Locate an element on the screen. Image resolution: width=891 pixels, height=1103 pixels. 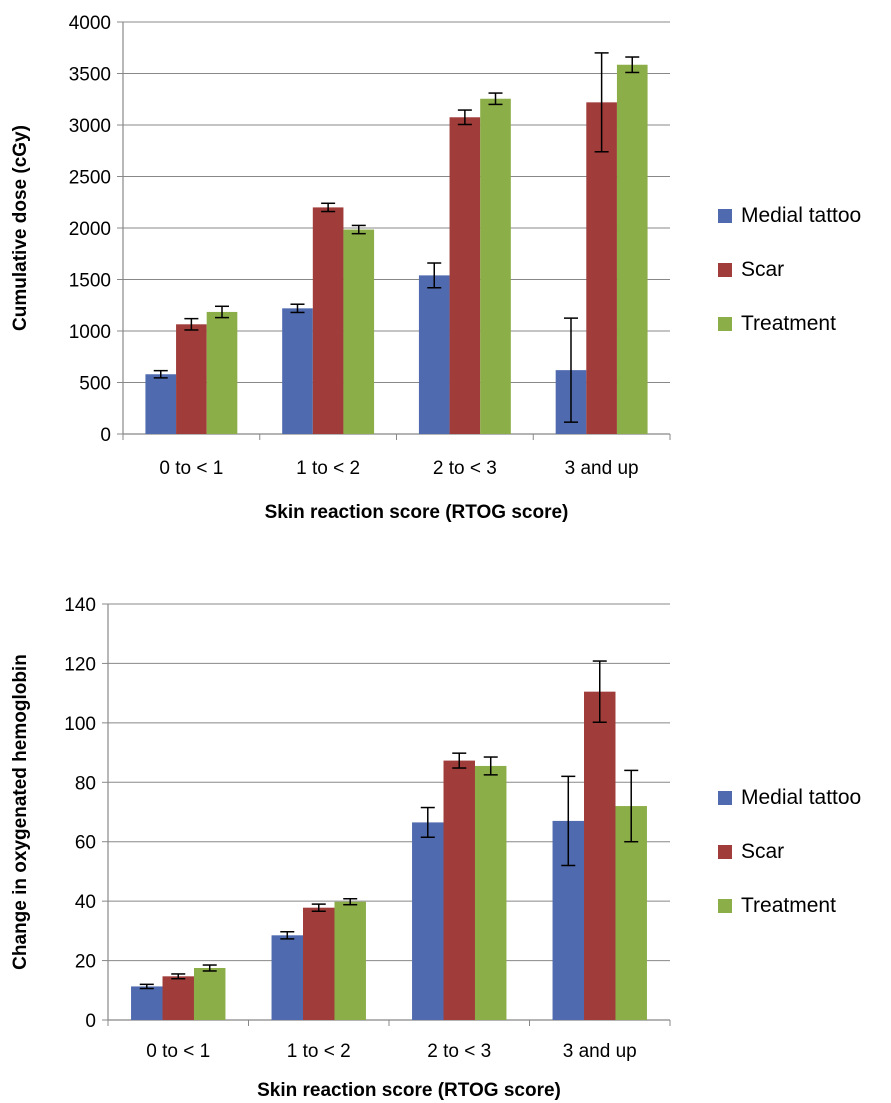
y-tick-label: 80 is located at coordinates (85, 783).